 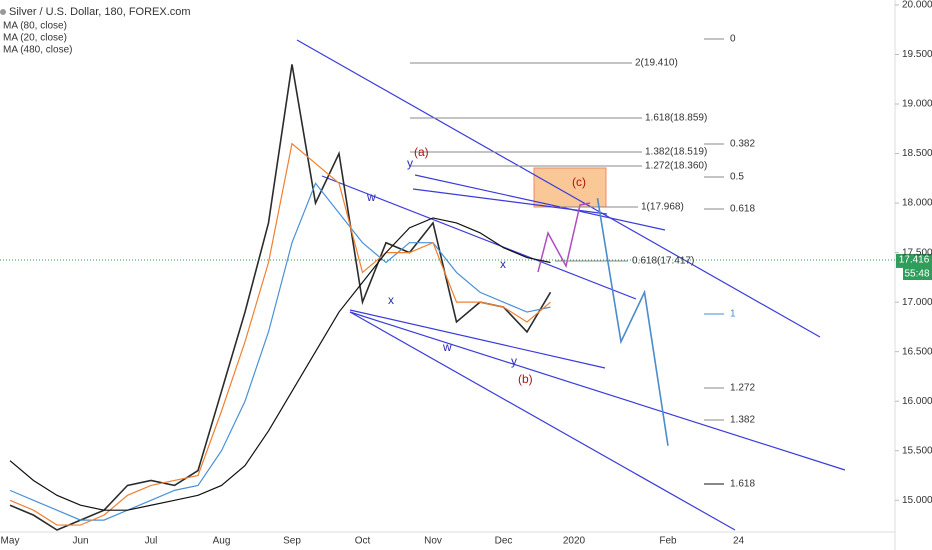 What do you see at coordinates (742, 209) in the screenshot?
I see `fib-label: 0.618` at bounding box center [742, 209].